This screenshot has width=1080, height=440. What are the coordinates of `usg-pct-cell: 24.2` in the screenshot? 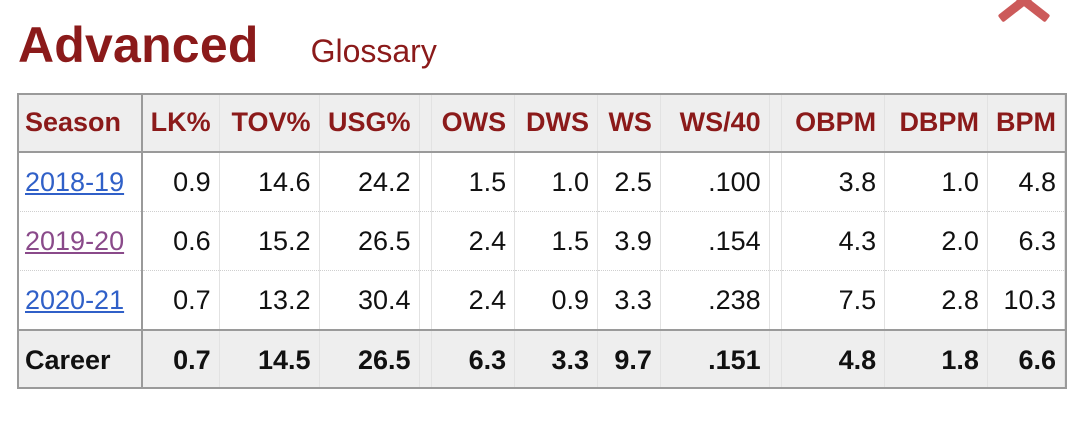 It's located at (369, 182).